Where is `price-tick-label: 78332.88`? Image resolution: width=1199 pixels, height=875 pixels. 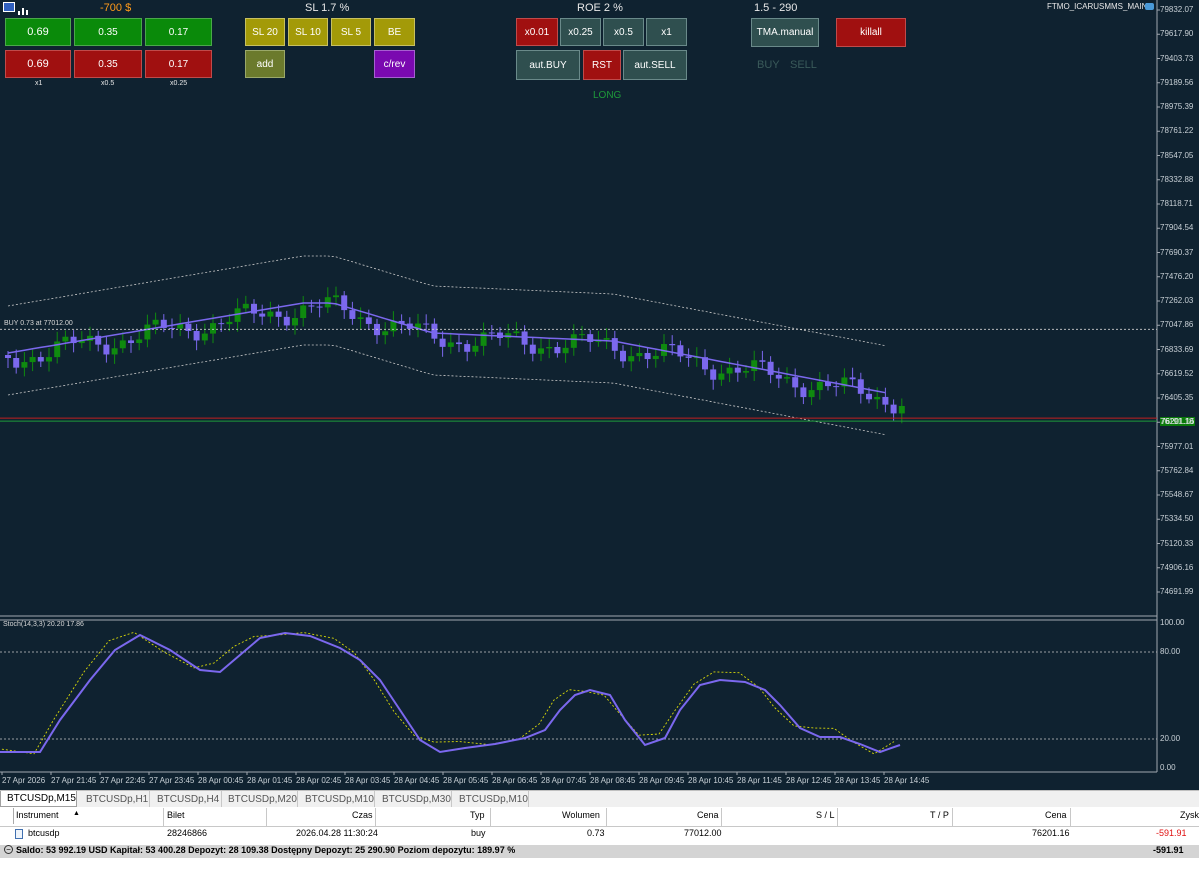
price-tick-label: 78332.88 is located at coordinates (1177, 179).